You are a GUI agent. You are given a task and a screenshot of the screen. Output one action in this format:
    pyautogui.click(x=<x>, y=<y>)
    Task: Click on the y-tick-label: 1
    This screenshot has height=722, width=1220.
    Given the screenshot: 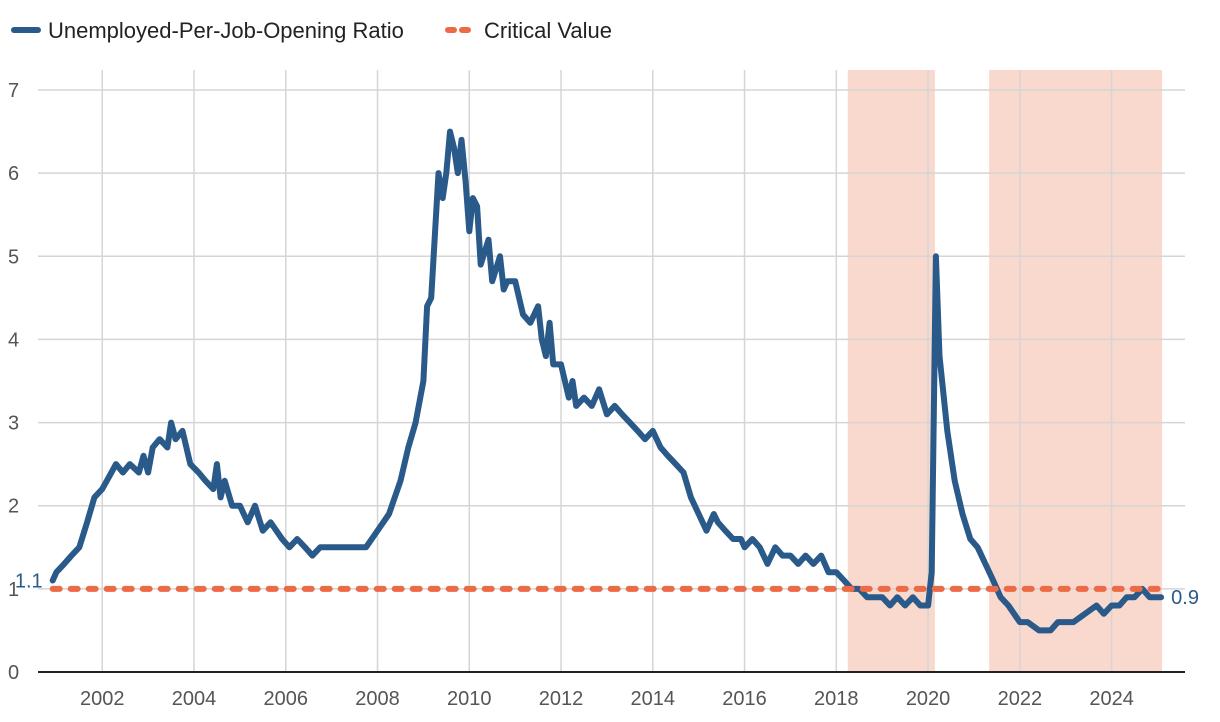 What is the action you would take?
    pyautogui.click(x=13, y=590)
    